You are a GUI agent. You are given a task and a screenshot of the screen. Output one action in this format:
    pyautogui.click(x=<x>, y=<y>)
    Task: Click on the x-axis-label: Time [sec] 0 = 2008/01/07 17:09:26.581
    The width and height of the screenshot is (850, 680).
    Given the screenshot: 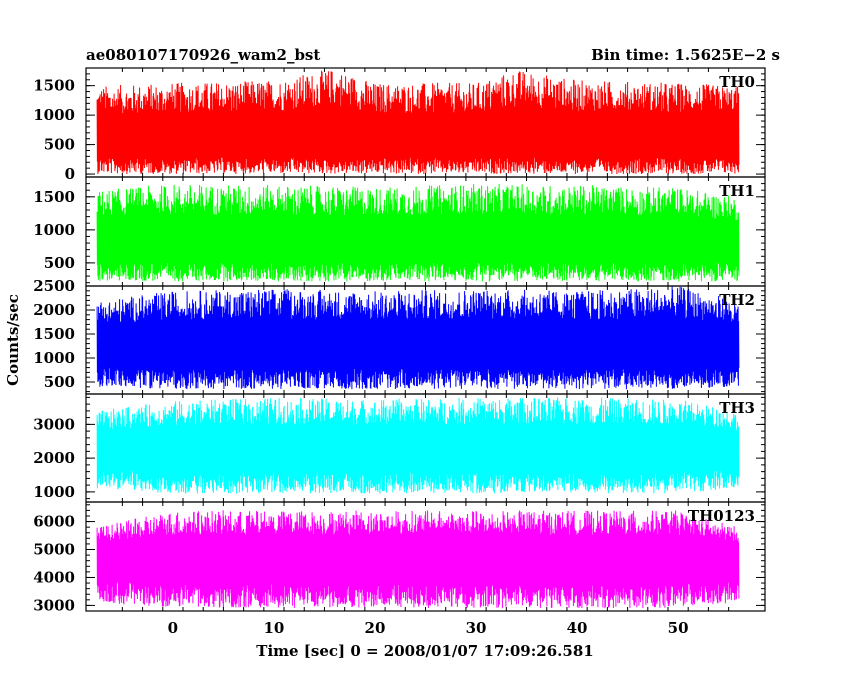 What is the action you would take?
    pyautogui.click(x=424, y=651)
    